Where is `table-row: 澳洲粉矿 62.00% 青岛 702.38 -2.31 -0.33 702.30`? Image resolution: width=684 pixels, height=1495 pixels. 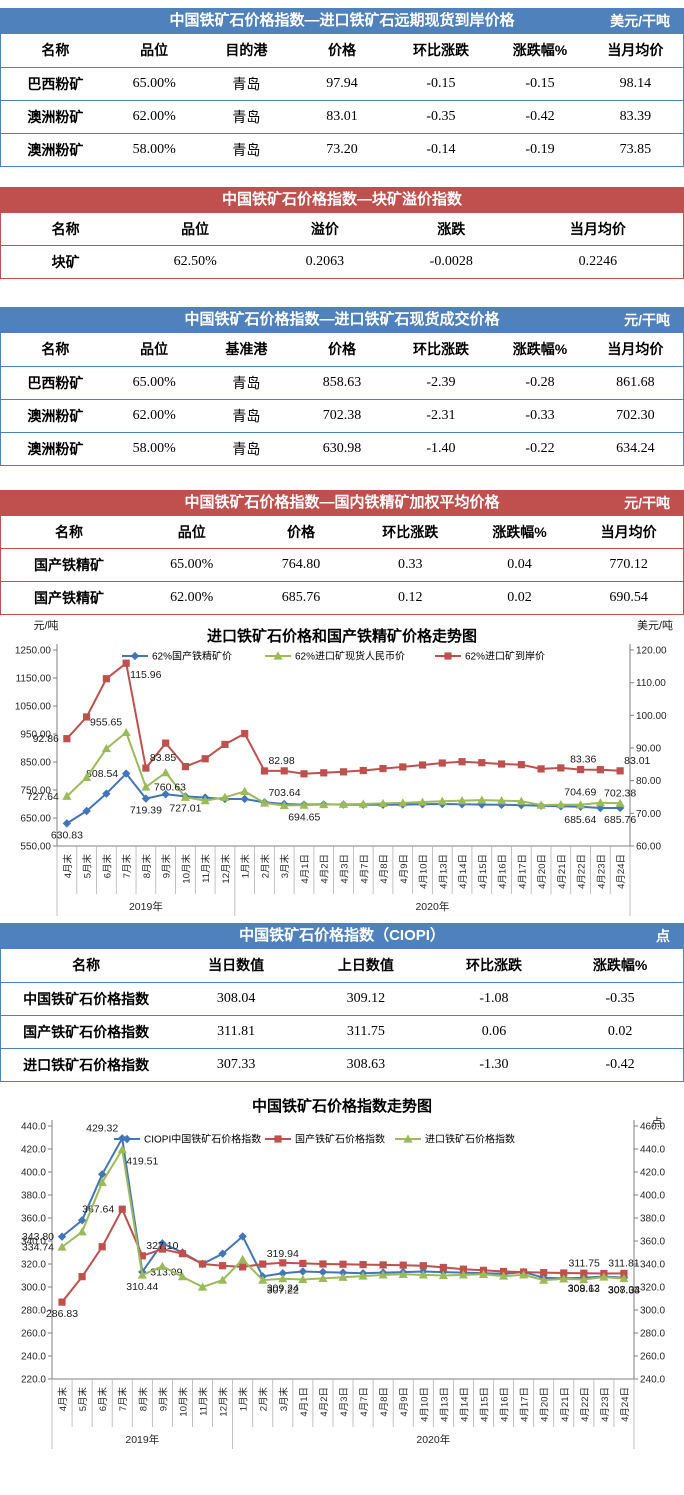 table-row: 澳洲粉矿 62.00% 青岛 702.38 -2.31 -0.33 702.30 is located at coordinates (342, 416).